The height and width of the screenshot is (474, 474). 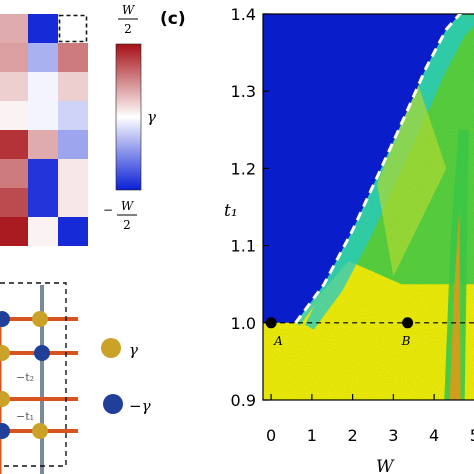 I want to click on y-tick-label: 1.4, so click(x=243, y=14).